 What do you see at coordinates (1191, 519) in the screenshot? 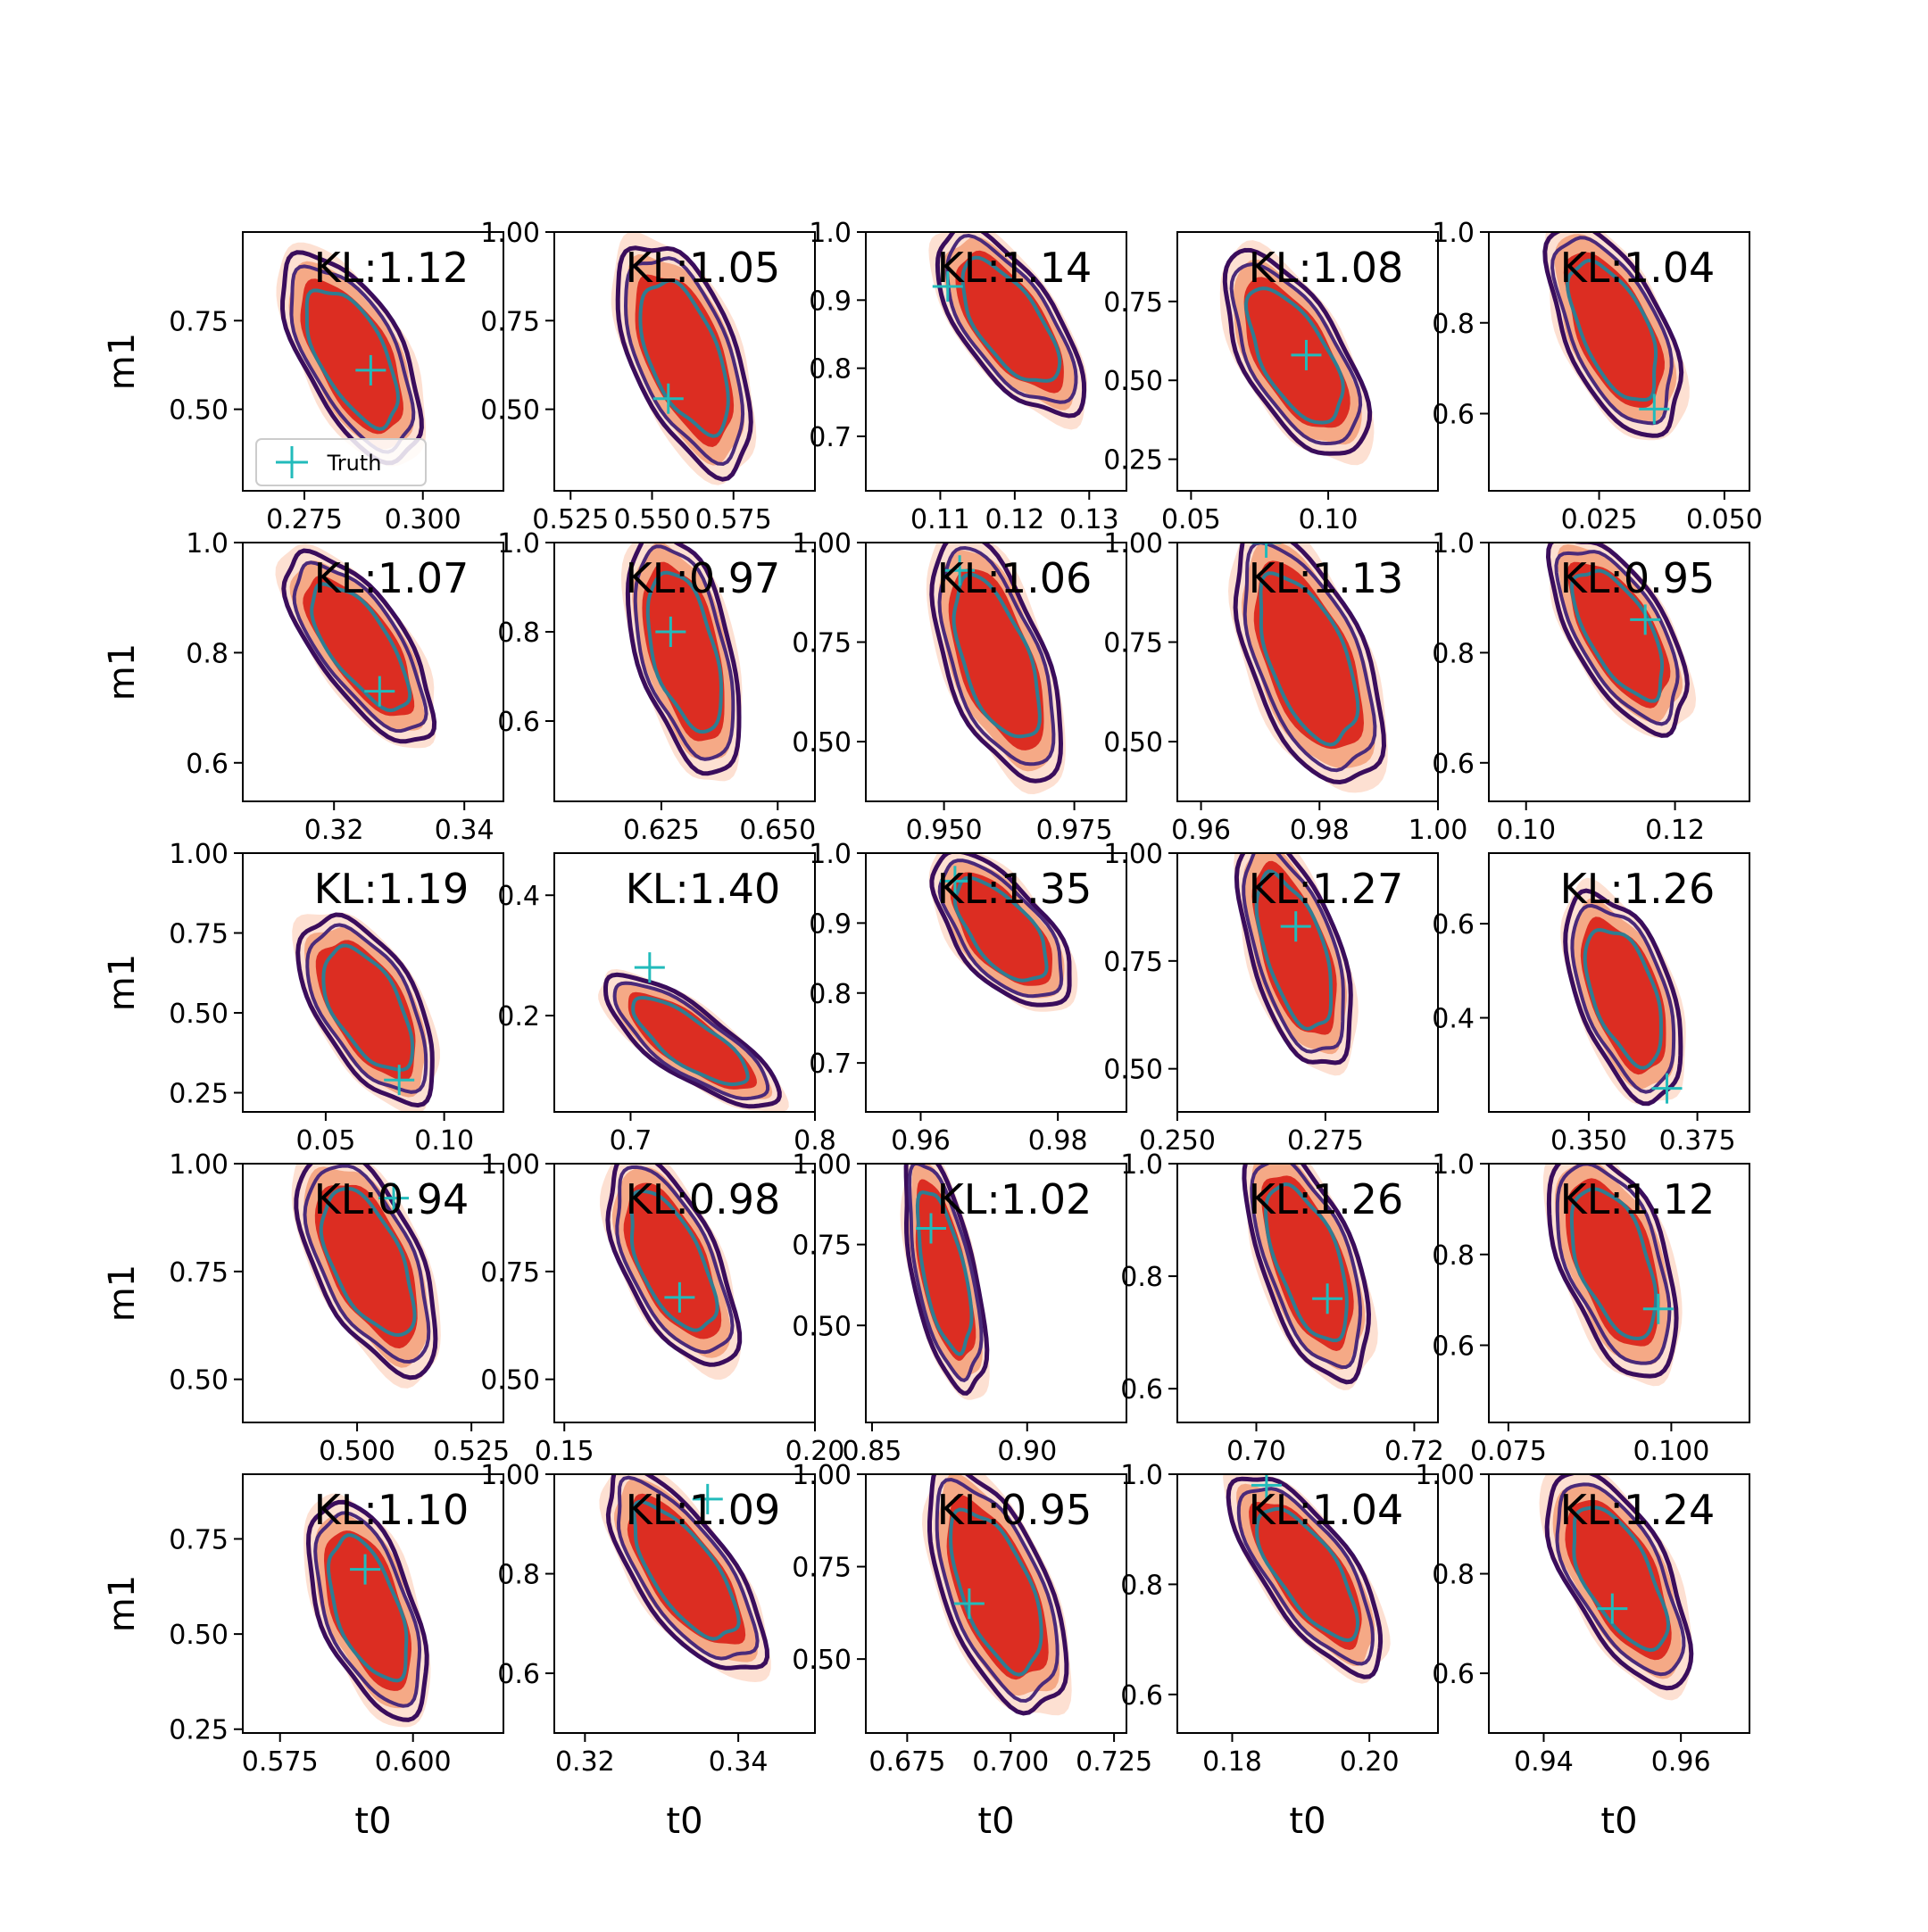
I see `x-tick-label: 0.05` at bounding box center [1191, 519].